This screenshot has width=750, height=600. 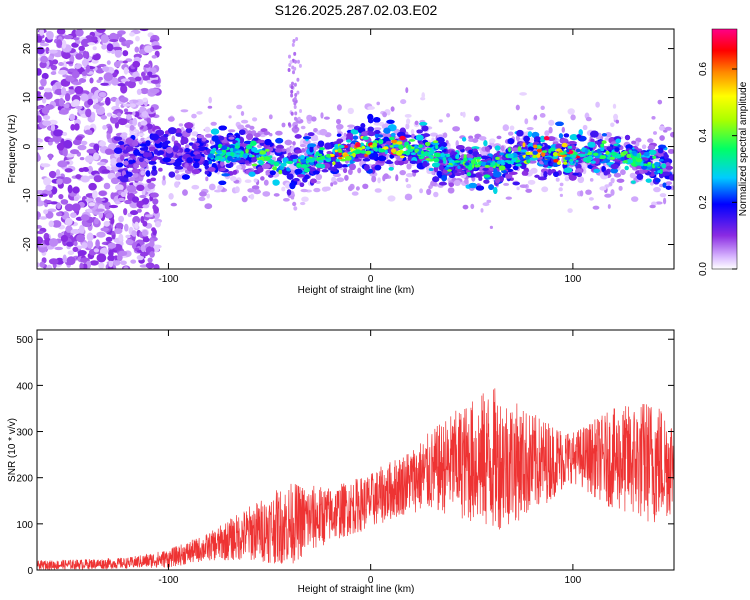 What do you see at coordinates (12, 149) in the screenshot?
I see `heatmap-y-label: Frequency (Hz)` at bounding box center [12, 149].